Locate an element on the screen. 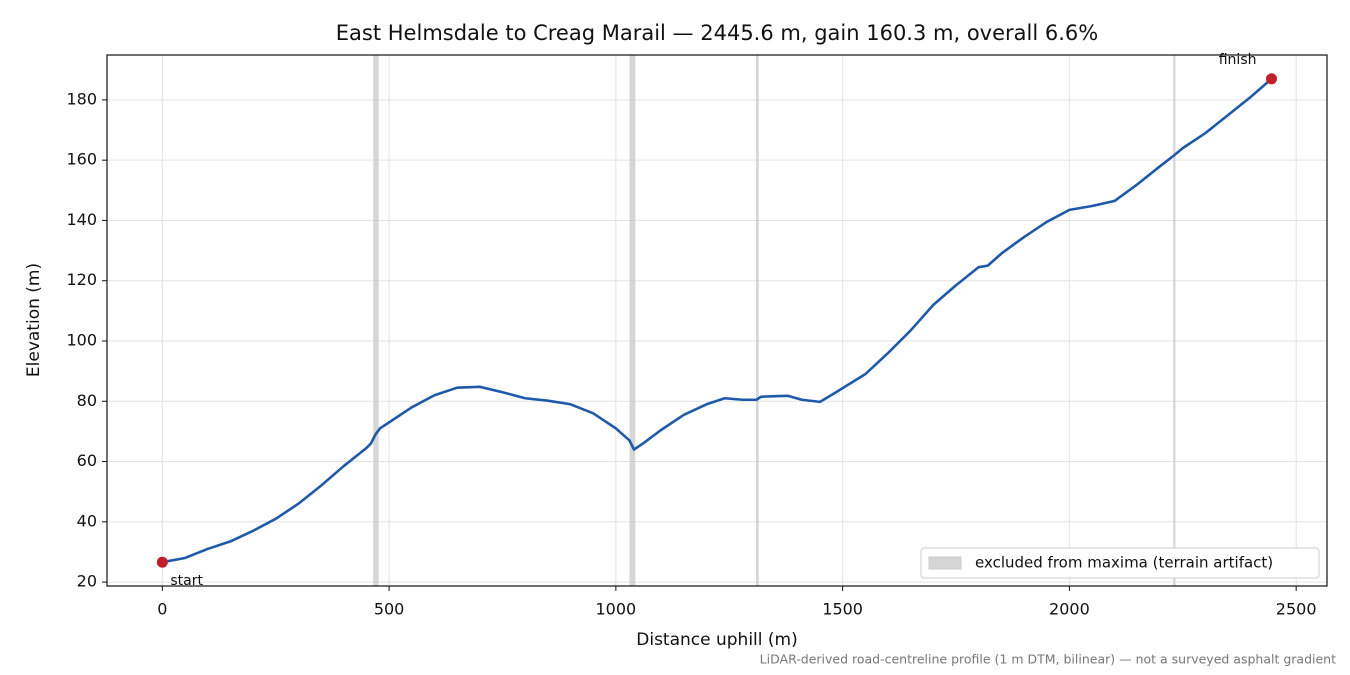  finish-label: finish is located at coordinates (1238, 60).